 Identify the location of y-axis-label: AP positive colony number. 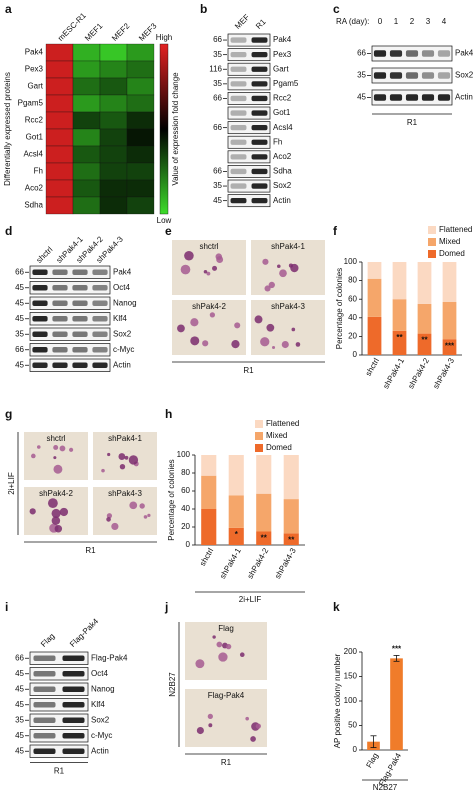
(337, 700).